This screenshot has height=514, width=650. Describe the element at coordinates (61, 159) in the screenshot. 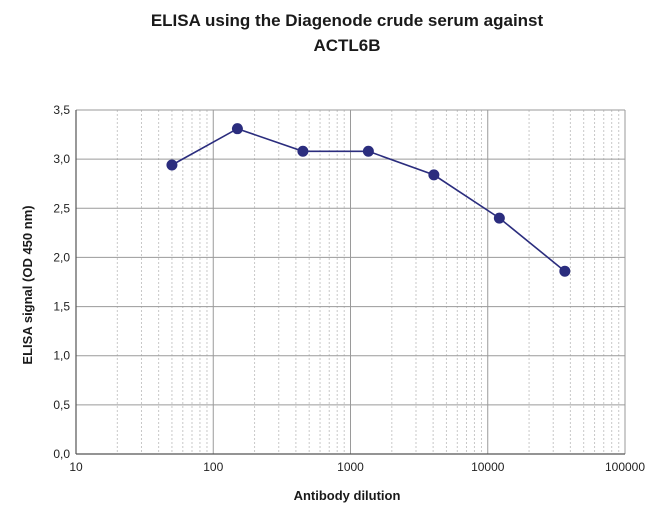

I see `y-tick-label: 3,0` at that location.